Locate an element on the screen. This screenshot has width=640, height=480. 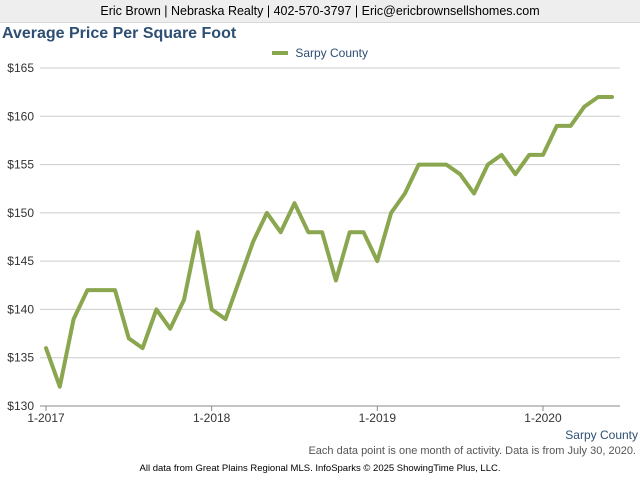
series-label: Sarpy County is located at coordinates (601, 435).